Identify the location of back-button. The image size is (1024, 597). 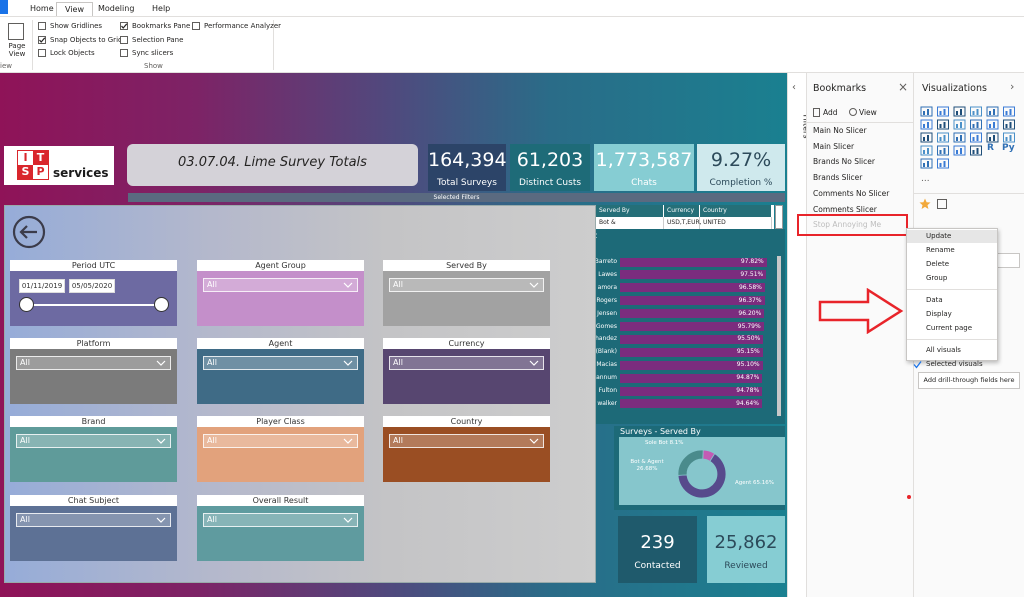
(29, 232).